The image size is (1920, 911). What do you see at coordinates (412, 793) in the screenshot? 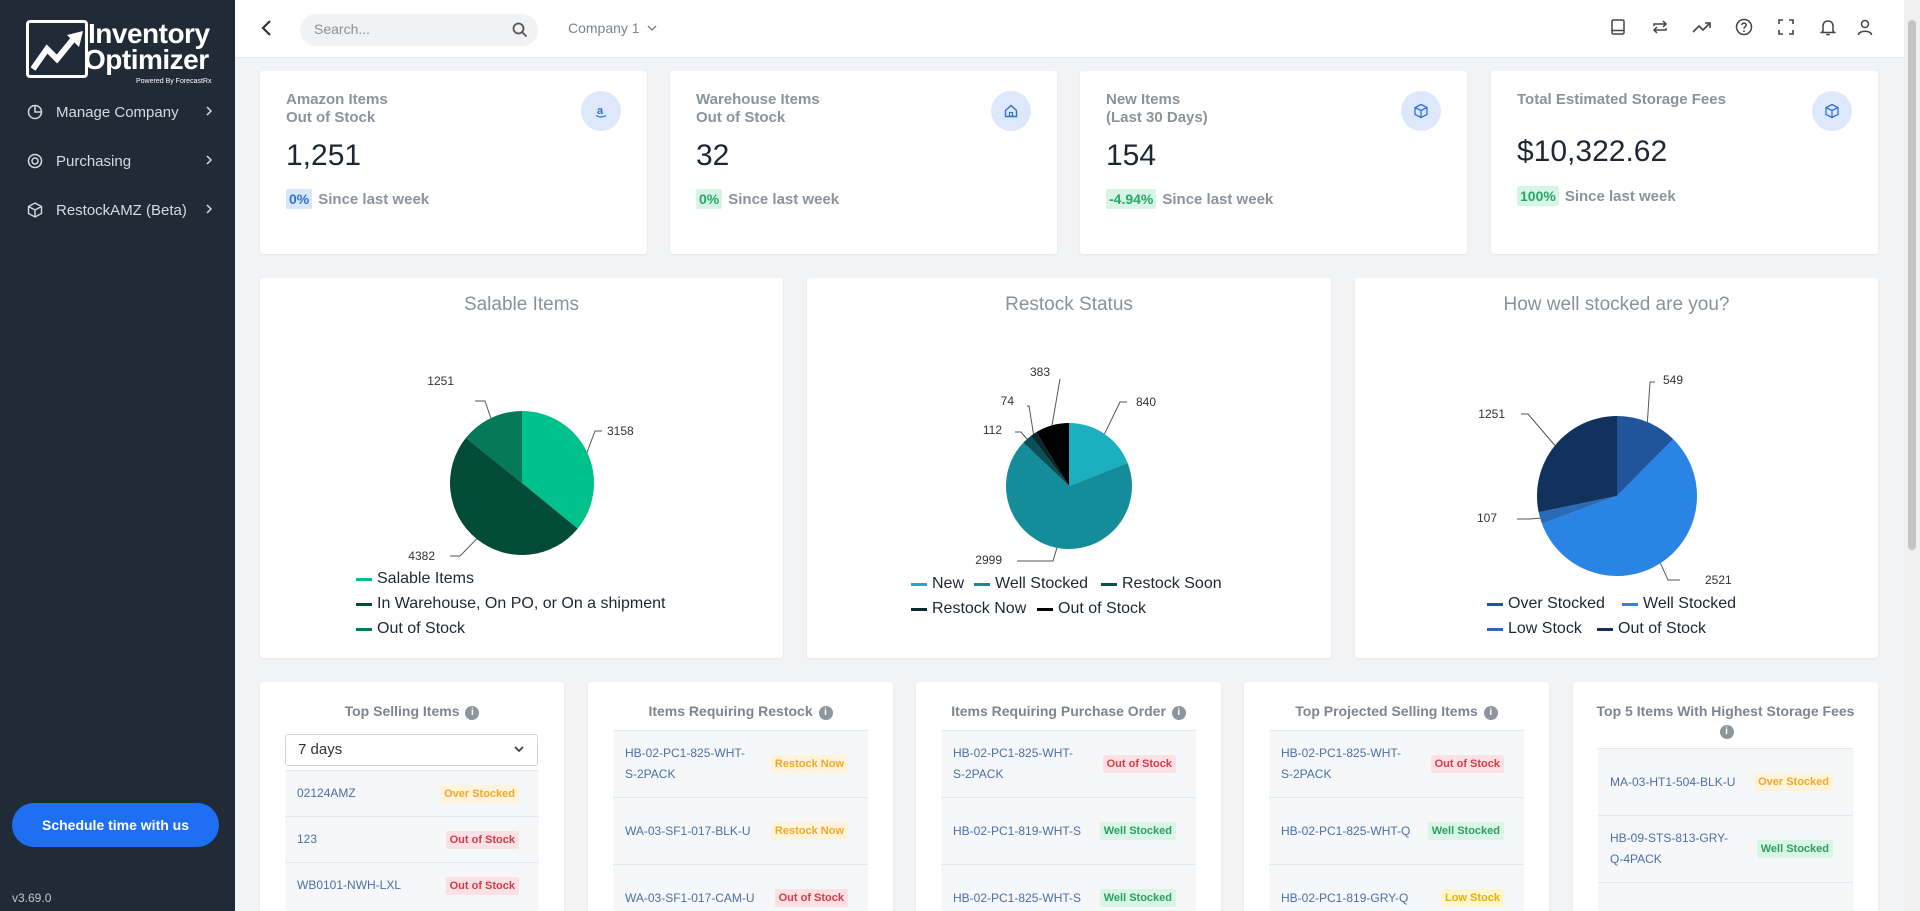
I see `table-row: 02124AMZ Over Stocked` at bounding box center [412, 793].